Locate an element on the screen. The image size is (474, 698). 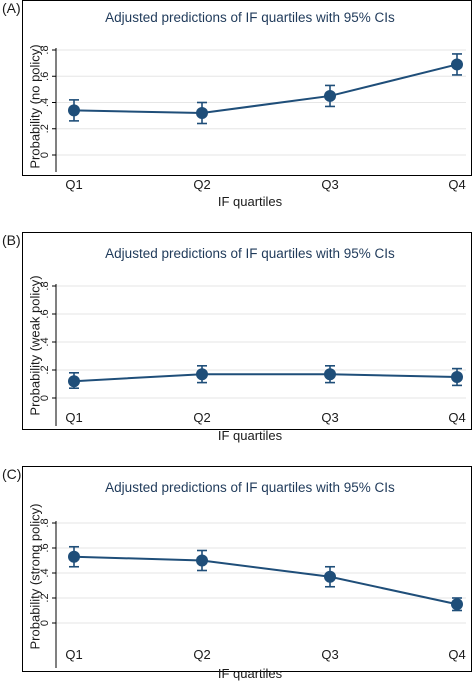
panel-label: (B) is located at coordinates (11, 240).